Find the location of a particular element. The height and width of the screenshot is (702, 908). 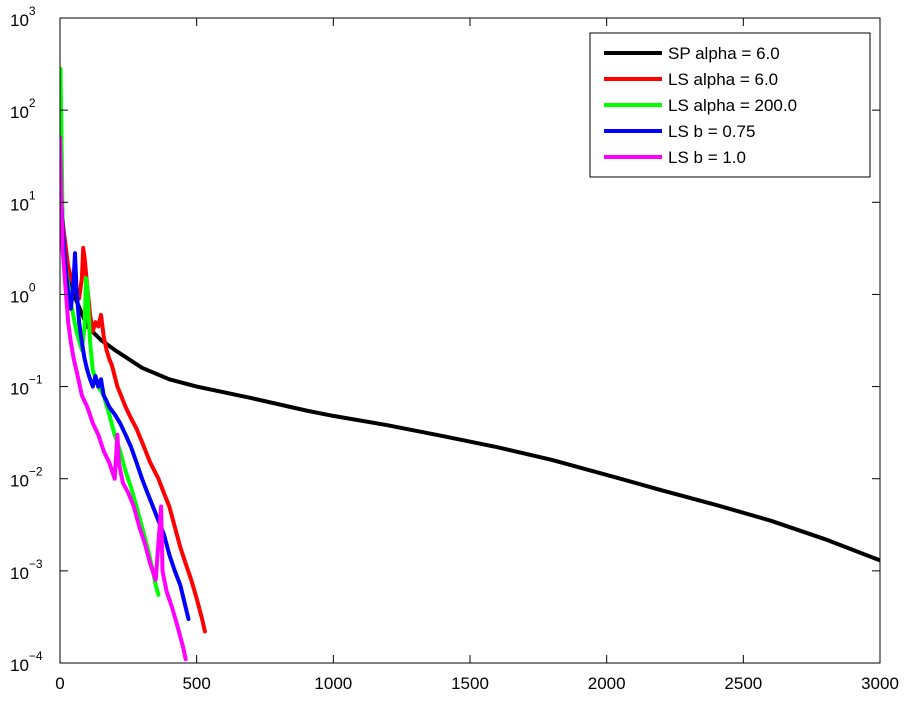

legend-label-2: LS alpha = 6.0 is located at coordinates (723, 79).